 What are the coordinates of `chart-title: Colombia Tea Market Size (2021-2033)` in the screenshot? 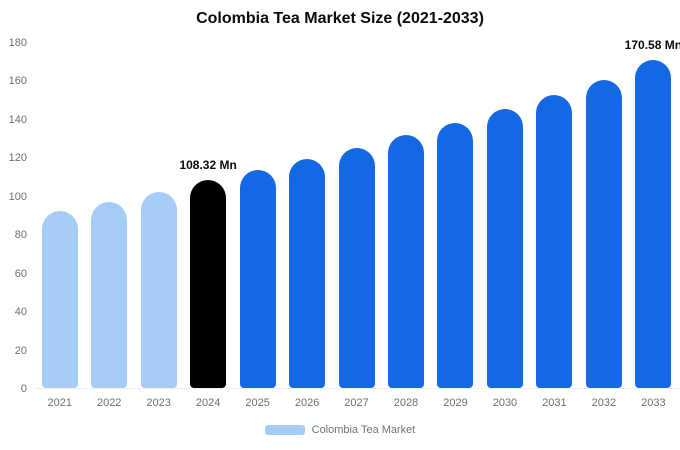 It's located at (340, 18).